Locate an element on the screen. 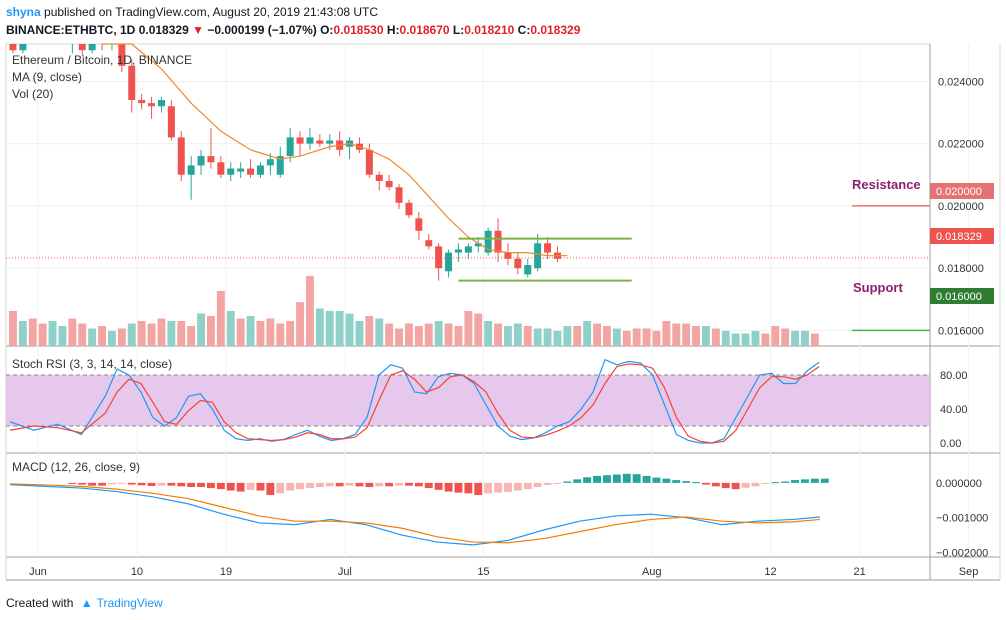 This screenshot has height=620, width=1006. close-label: C: is located at coordinates (524, 30).